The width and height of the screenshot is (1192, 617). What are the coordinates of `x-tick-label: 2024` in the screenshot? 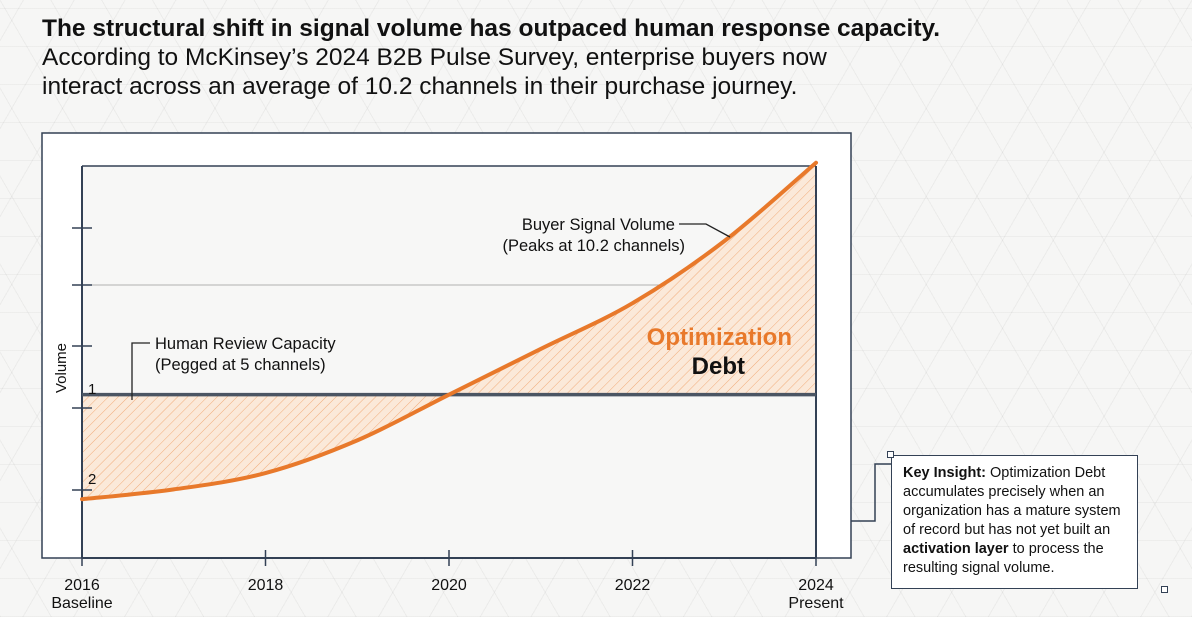 It's located at (816, 585).